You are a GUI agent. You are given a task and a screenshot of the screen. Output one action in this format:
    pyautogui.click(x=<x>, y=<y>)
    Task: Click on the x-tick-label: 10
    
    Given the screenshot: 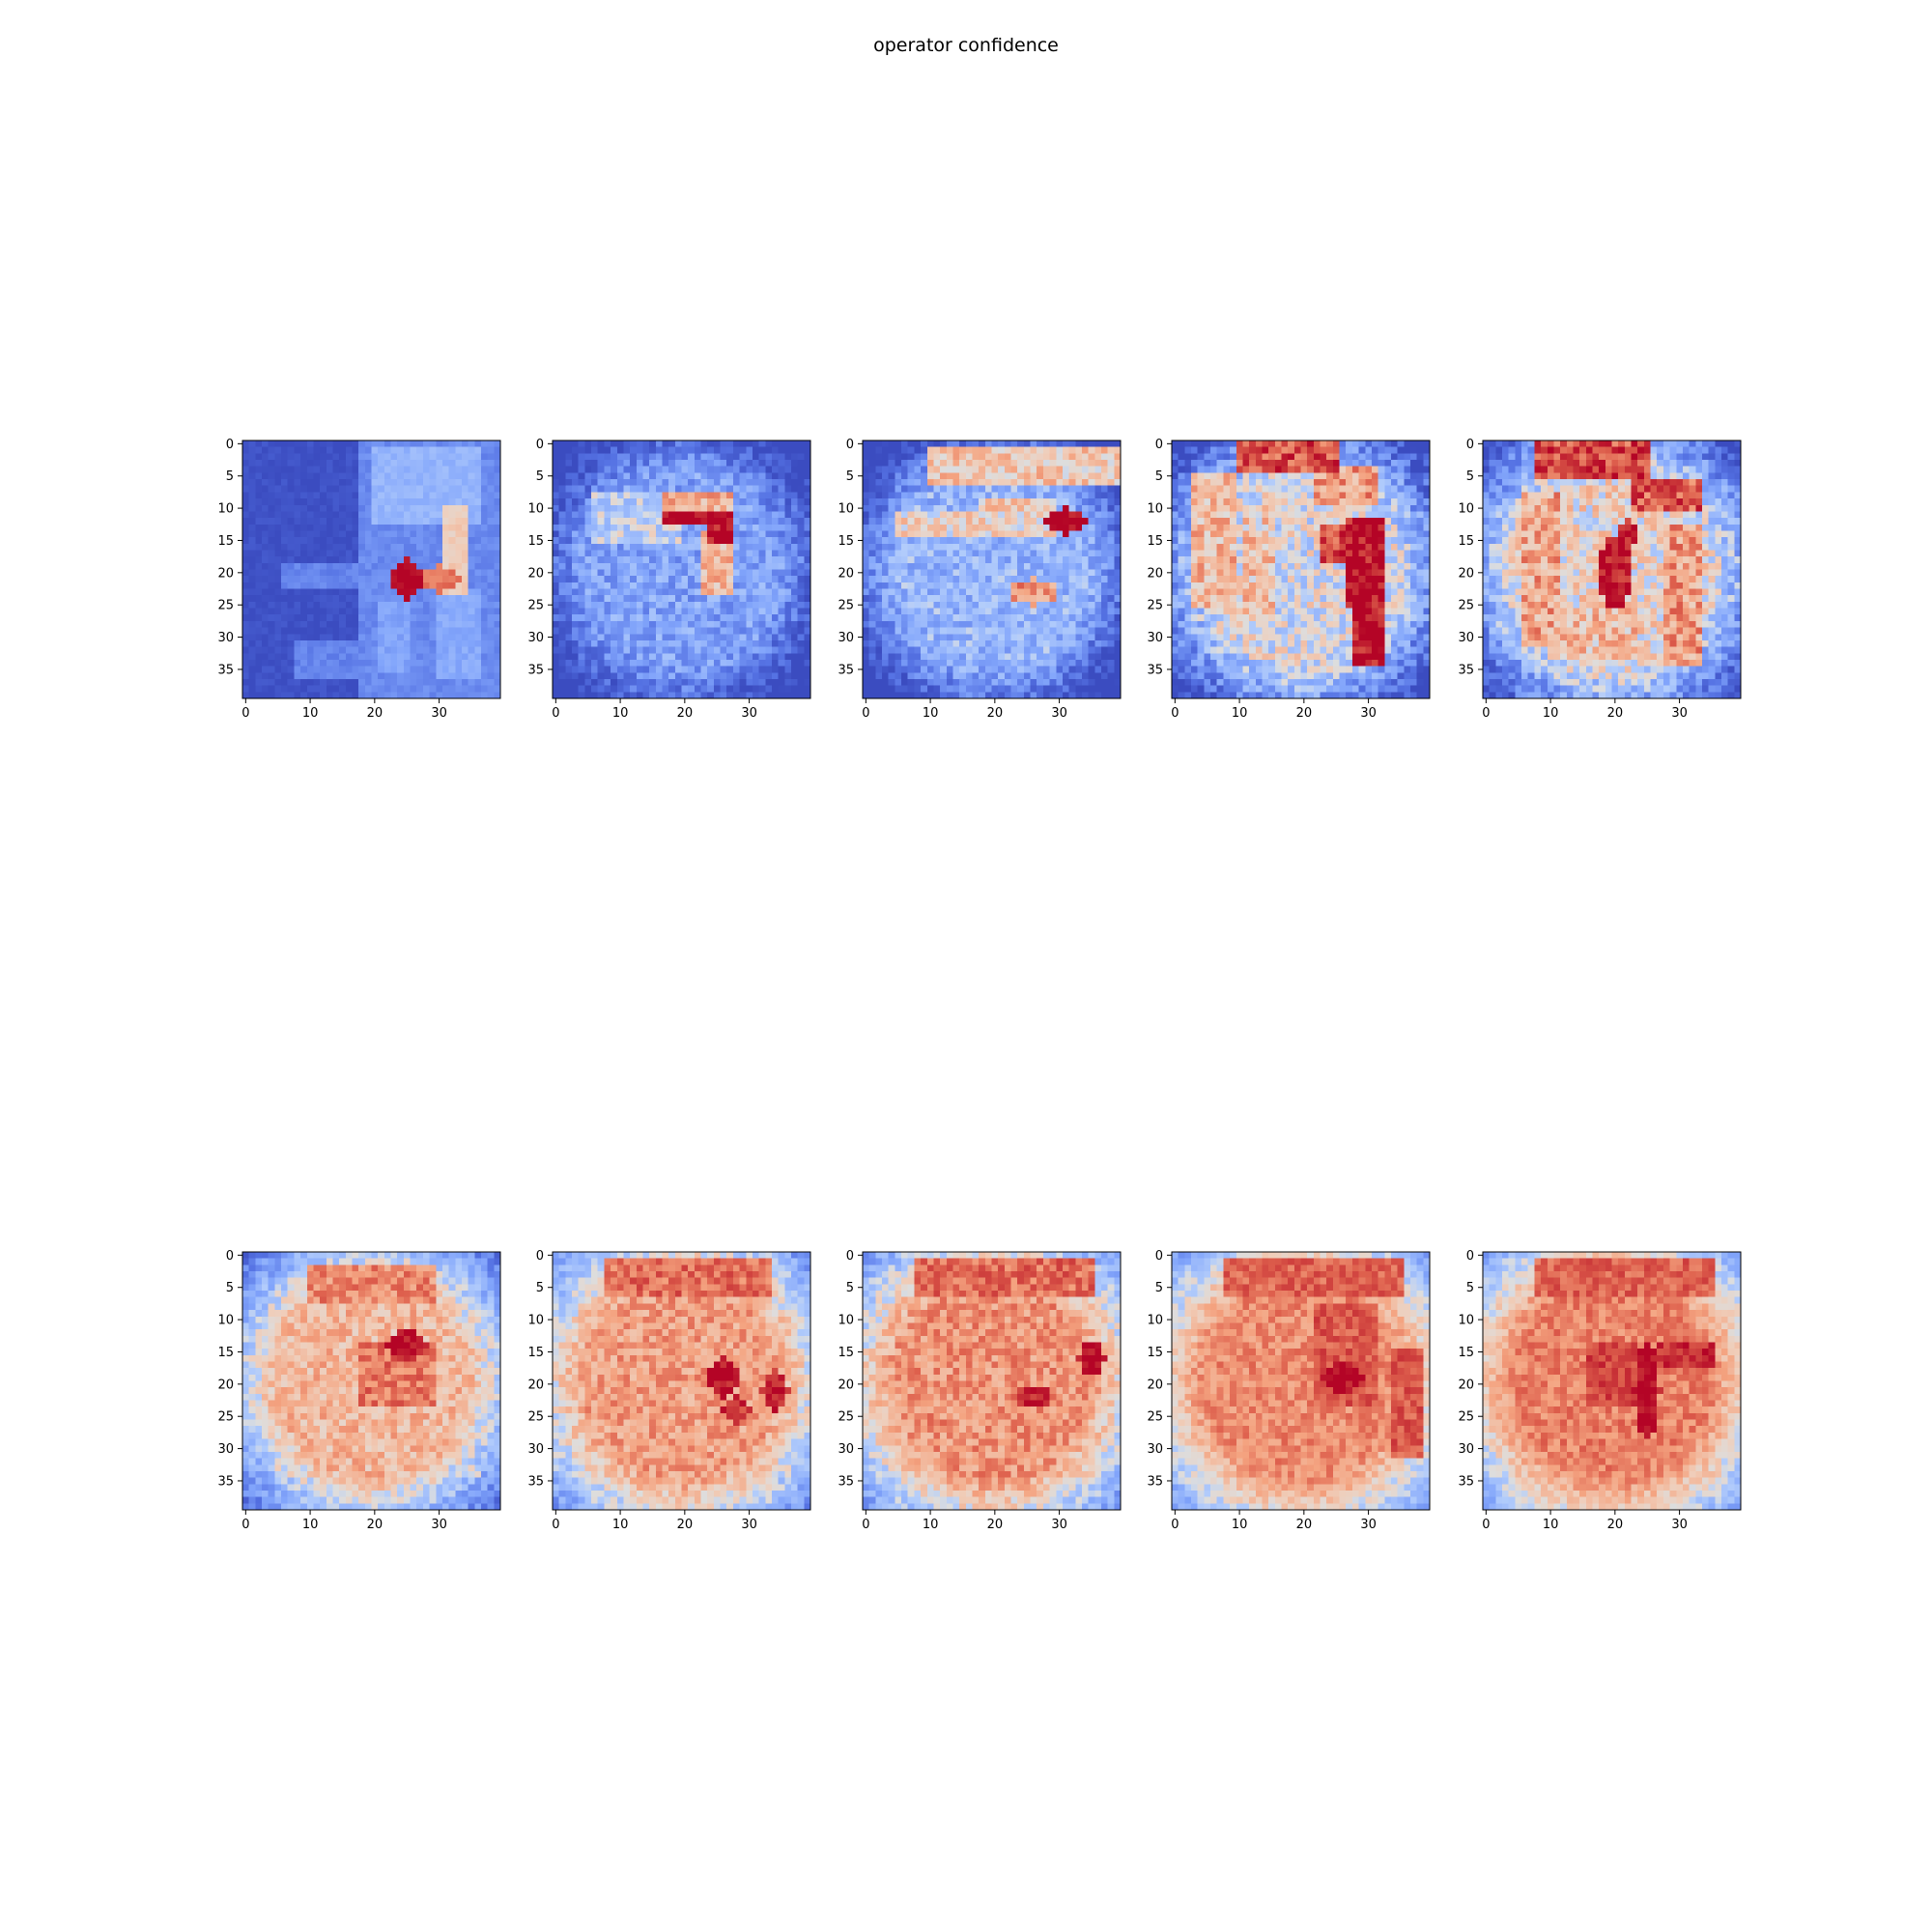 What is the action you would take?
    pyautogui.click(x=620, y=713)
    